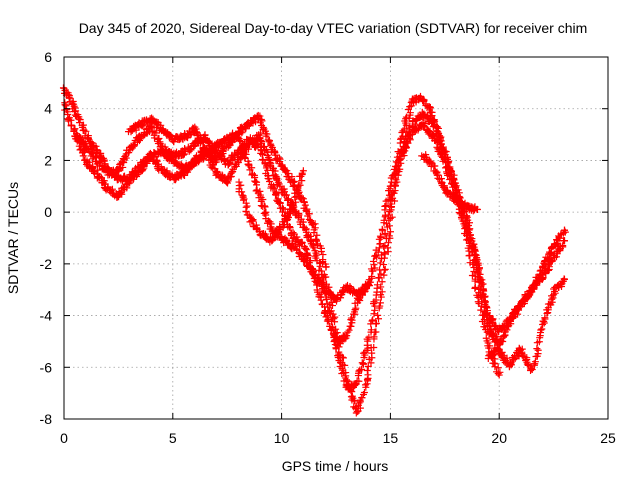 The width and height of the screenshot is (640, 480). Describe the element at coordinates (48, 57) in the screenshot. I see `y-tick-label: 6` at that location.